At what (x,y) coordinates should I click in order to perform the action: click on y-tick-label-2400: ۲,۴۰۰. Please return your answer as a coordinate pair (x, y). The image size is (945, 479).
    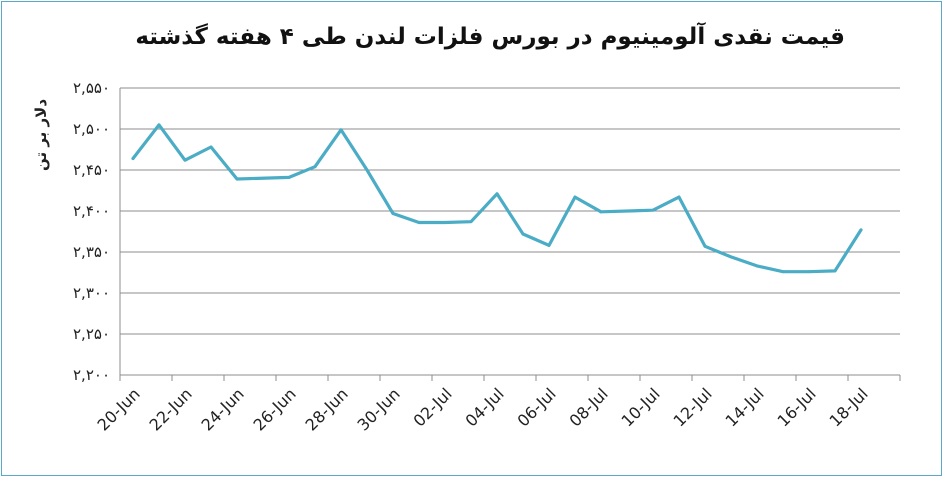
    Looking at the image, I should click on (91, 211).